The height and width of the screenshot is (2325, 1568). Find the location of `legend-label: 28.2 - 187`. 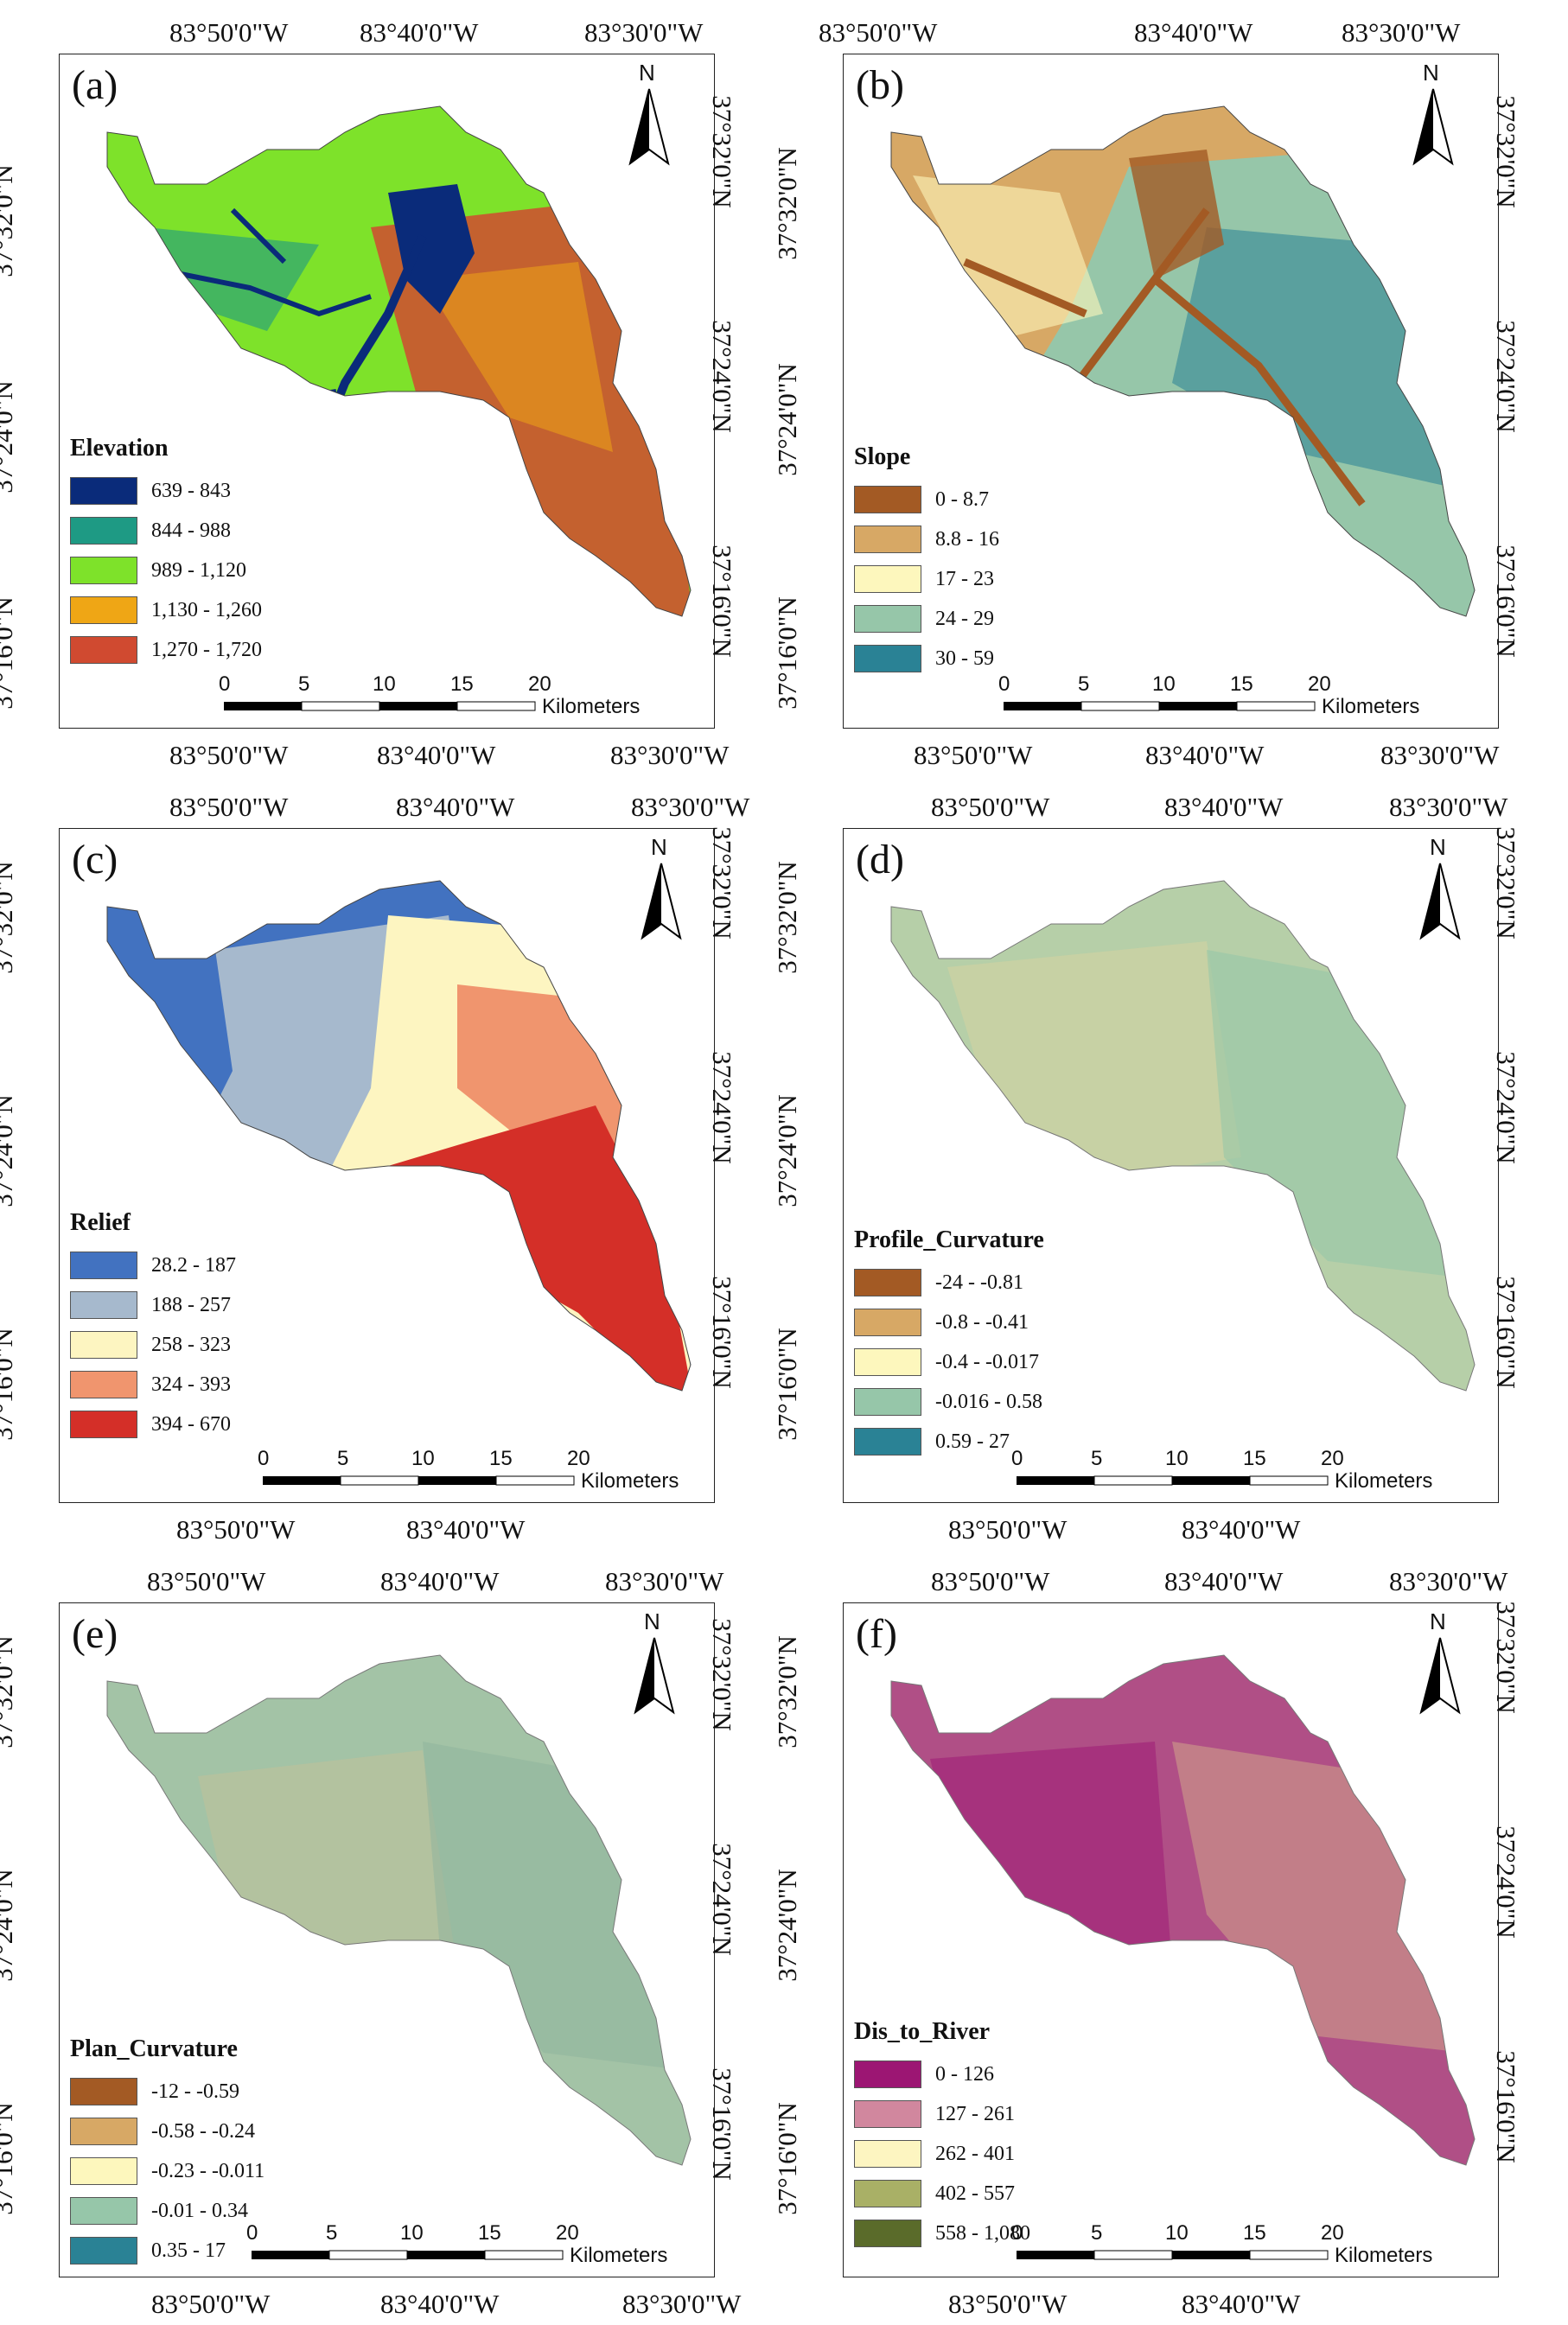

legend-label: 28.2 - 187 is located at coordinates (194, 1265).